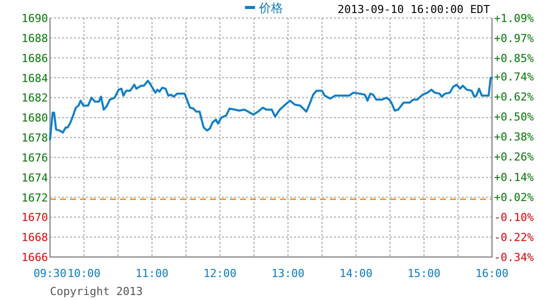 This screenshot has height=300, width=545. I want to click on x-tick-label: 10:00, so click(84, 273).